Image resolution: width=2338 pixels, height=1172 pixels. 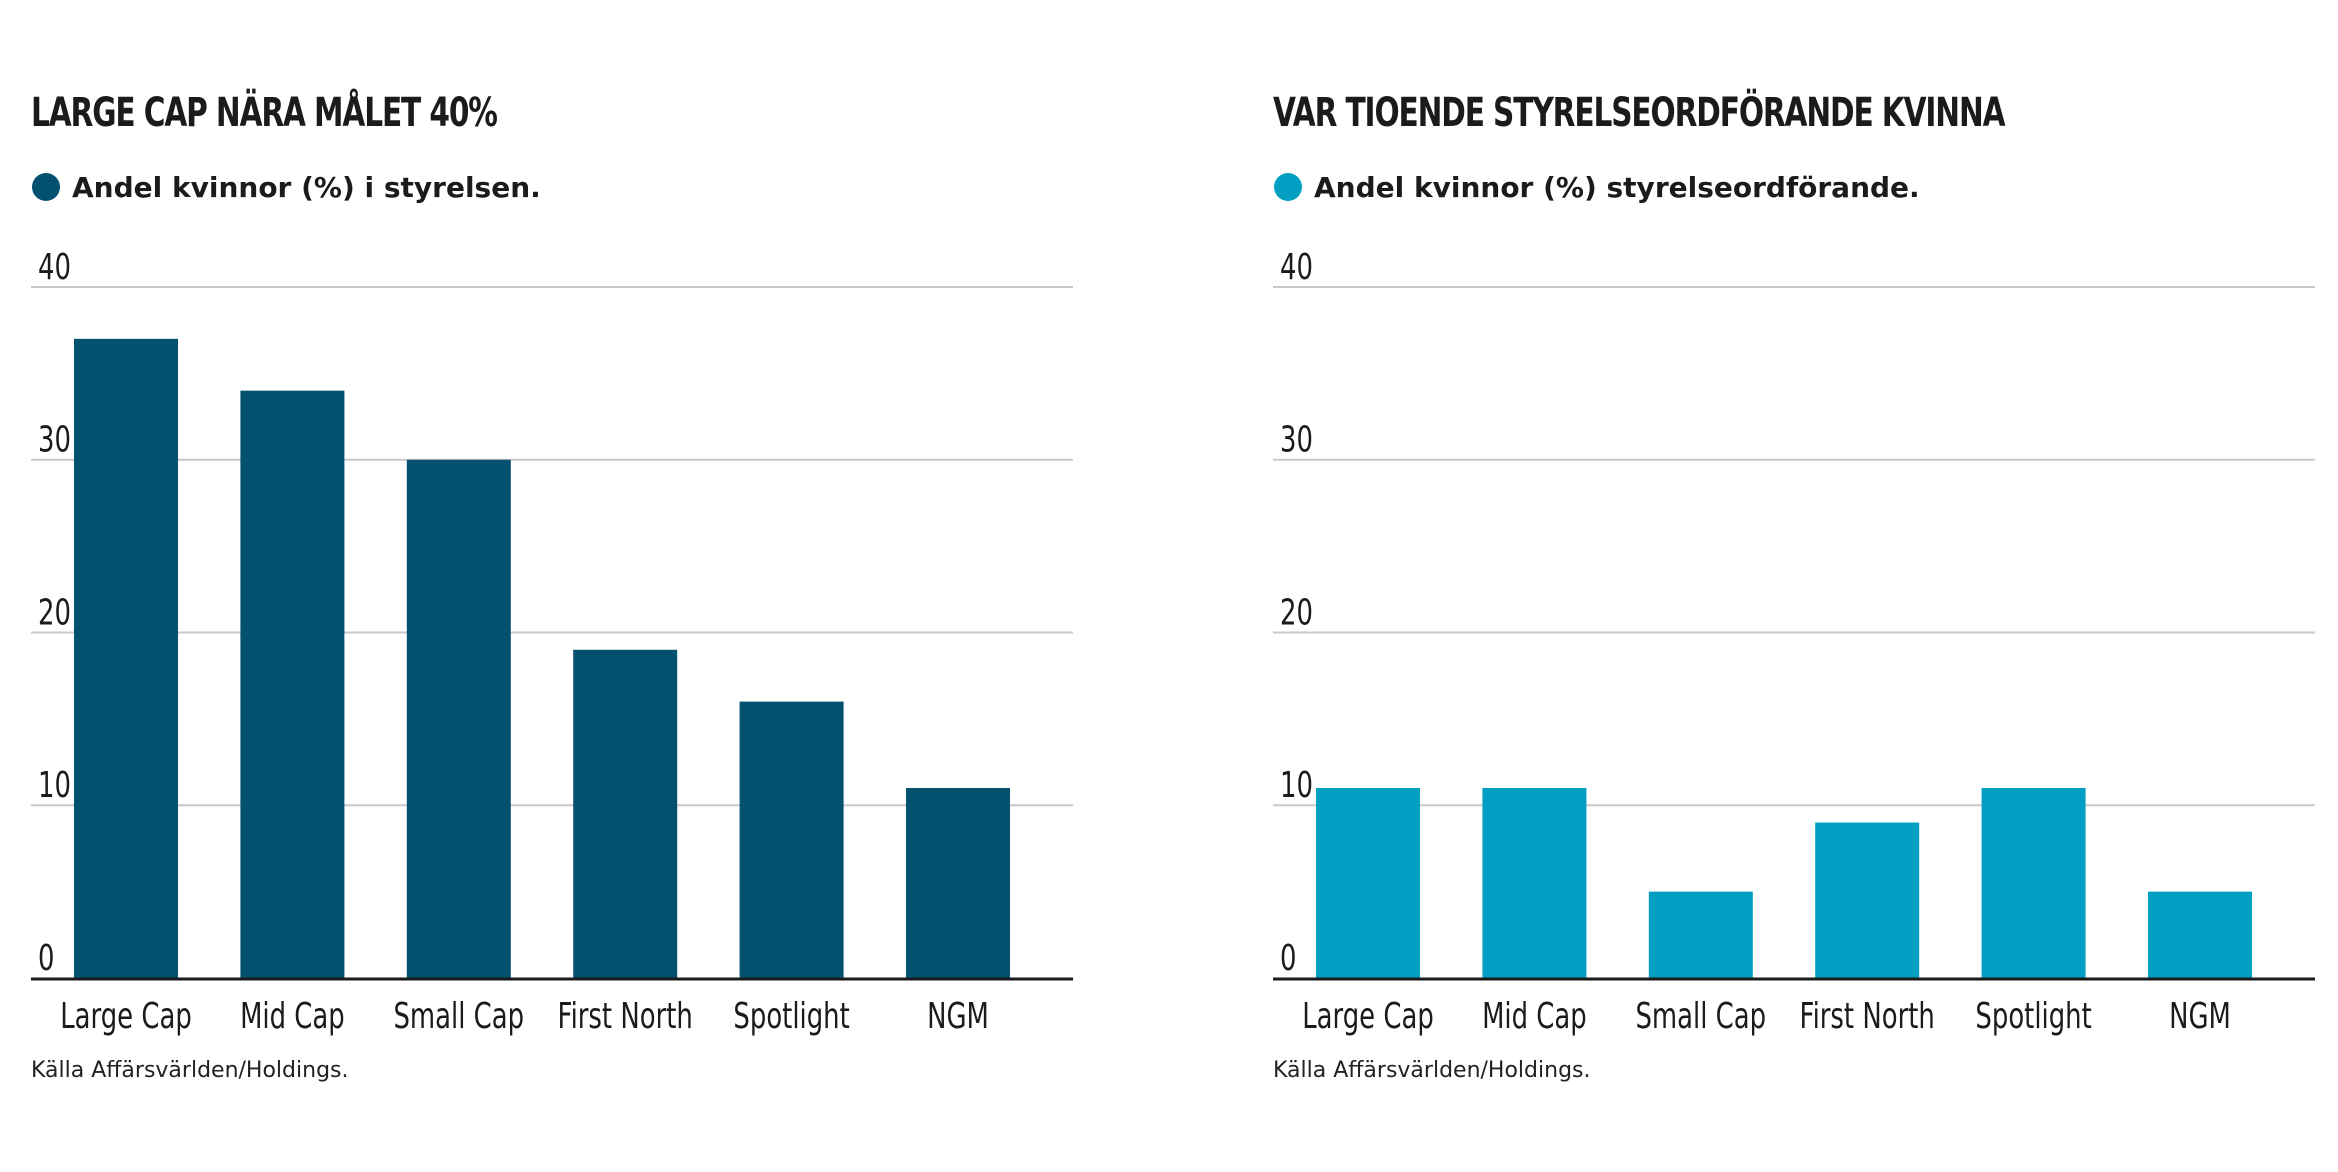 I want to click on legend-label: Andel kvinnor (%) styrelseordförande., so click(x=1617, y=187).